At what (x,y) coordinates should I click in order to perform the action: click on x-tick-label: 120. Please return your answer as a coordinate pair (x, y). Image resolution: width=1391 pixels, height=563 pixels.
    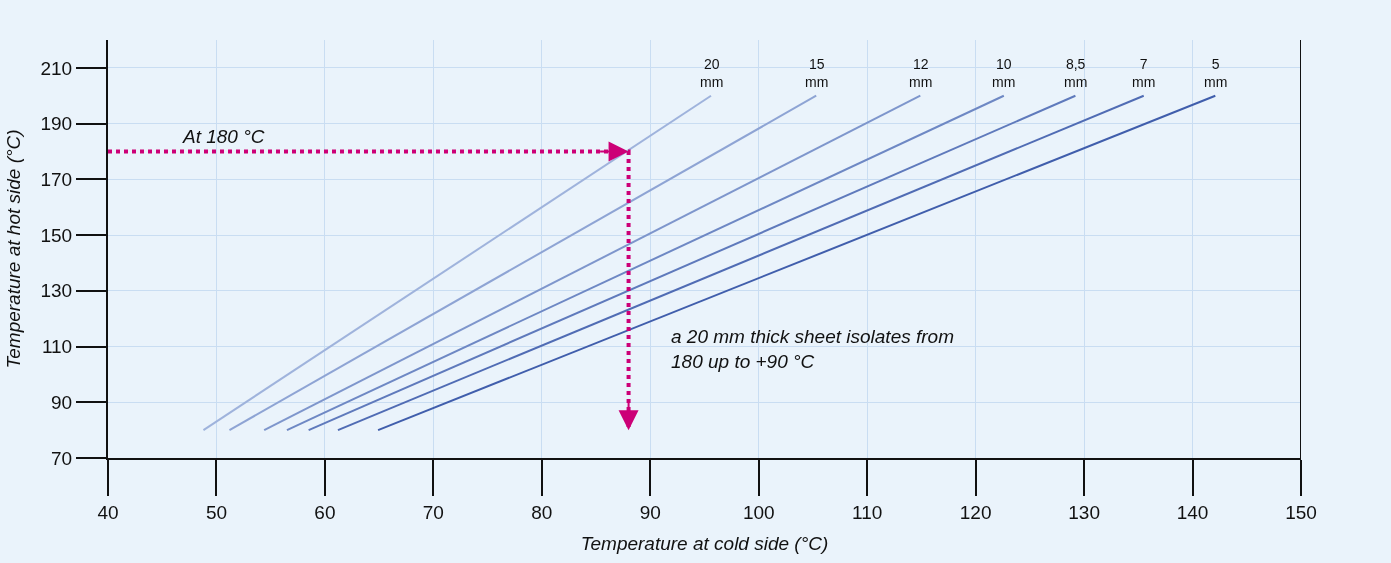
    Looking at the image, I should click on (975, 512).